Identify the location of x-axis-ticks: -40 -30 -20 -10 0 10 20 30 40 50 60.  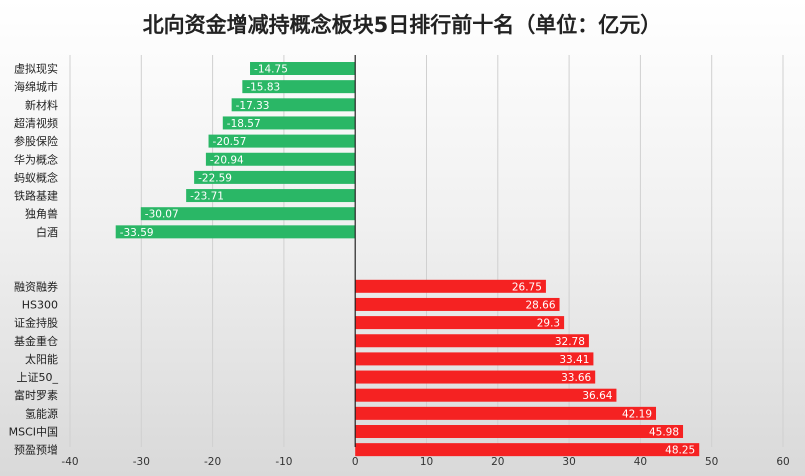
(425, 462).